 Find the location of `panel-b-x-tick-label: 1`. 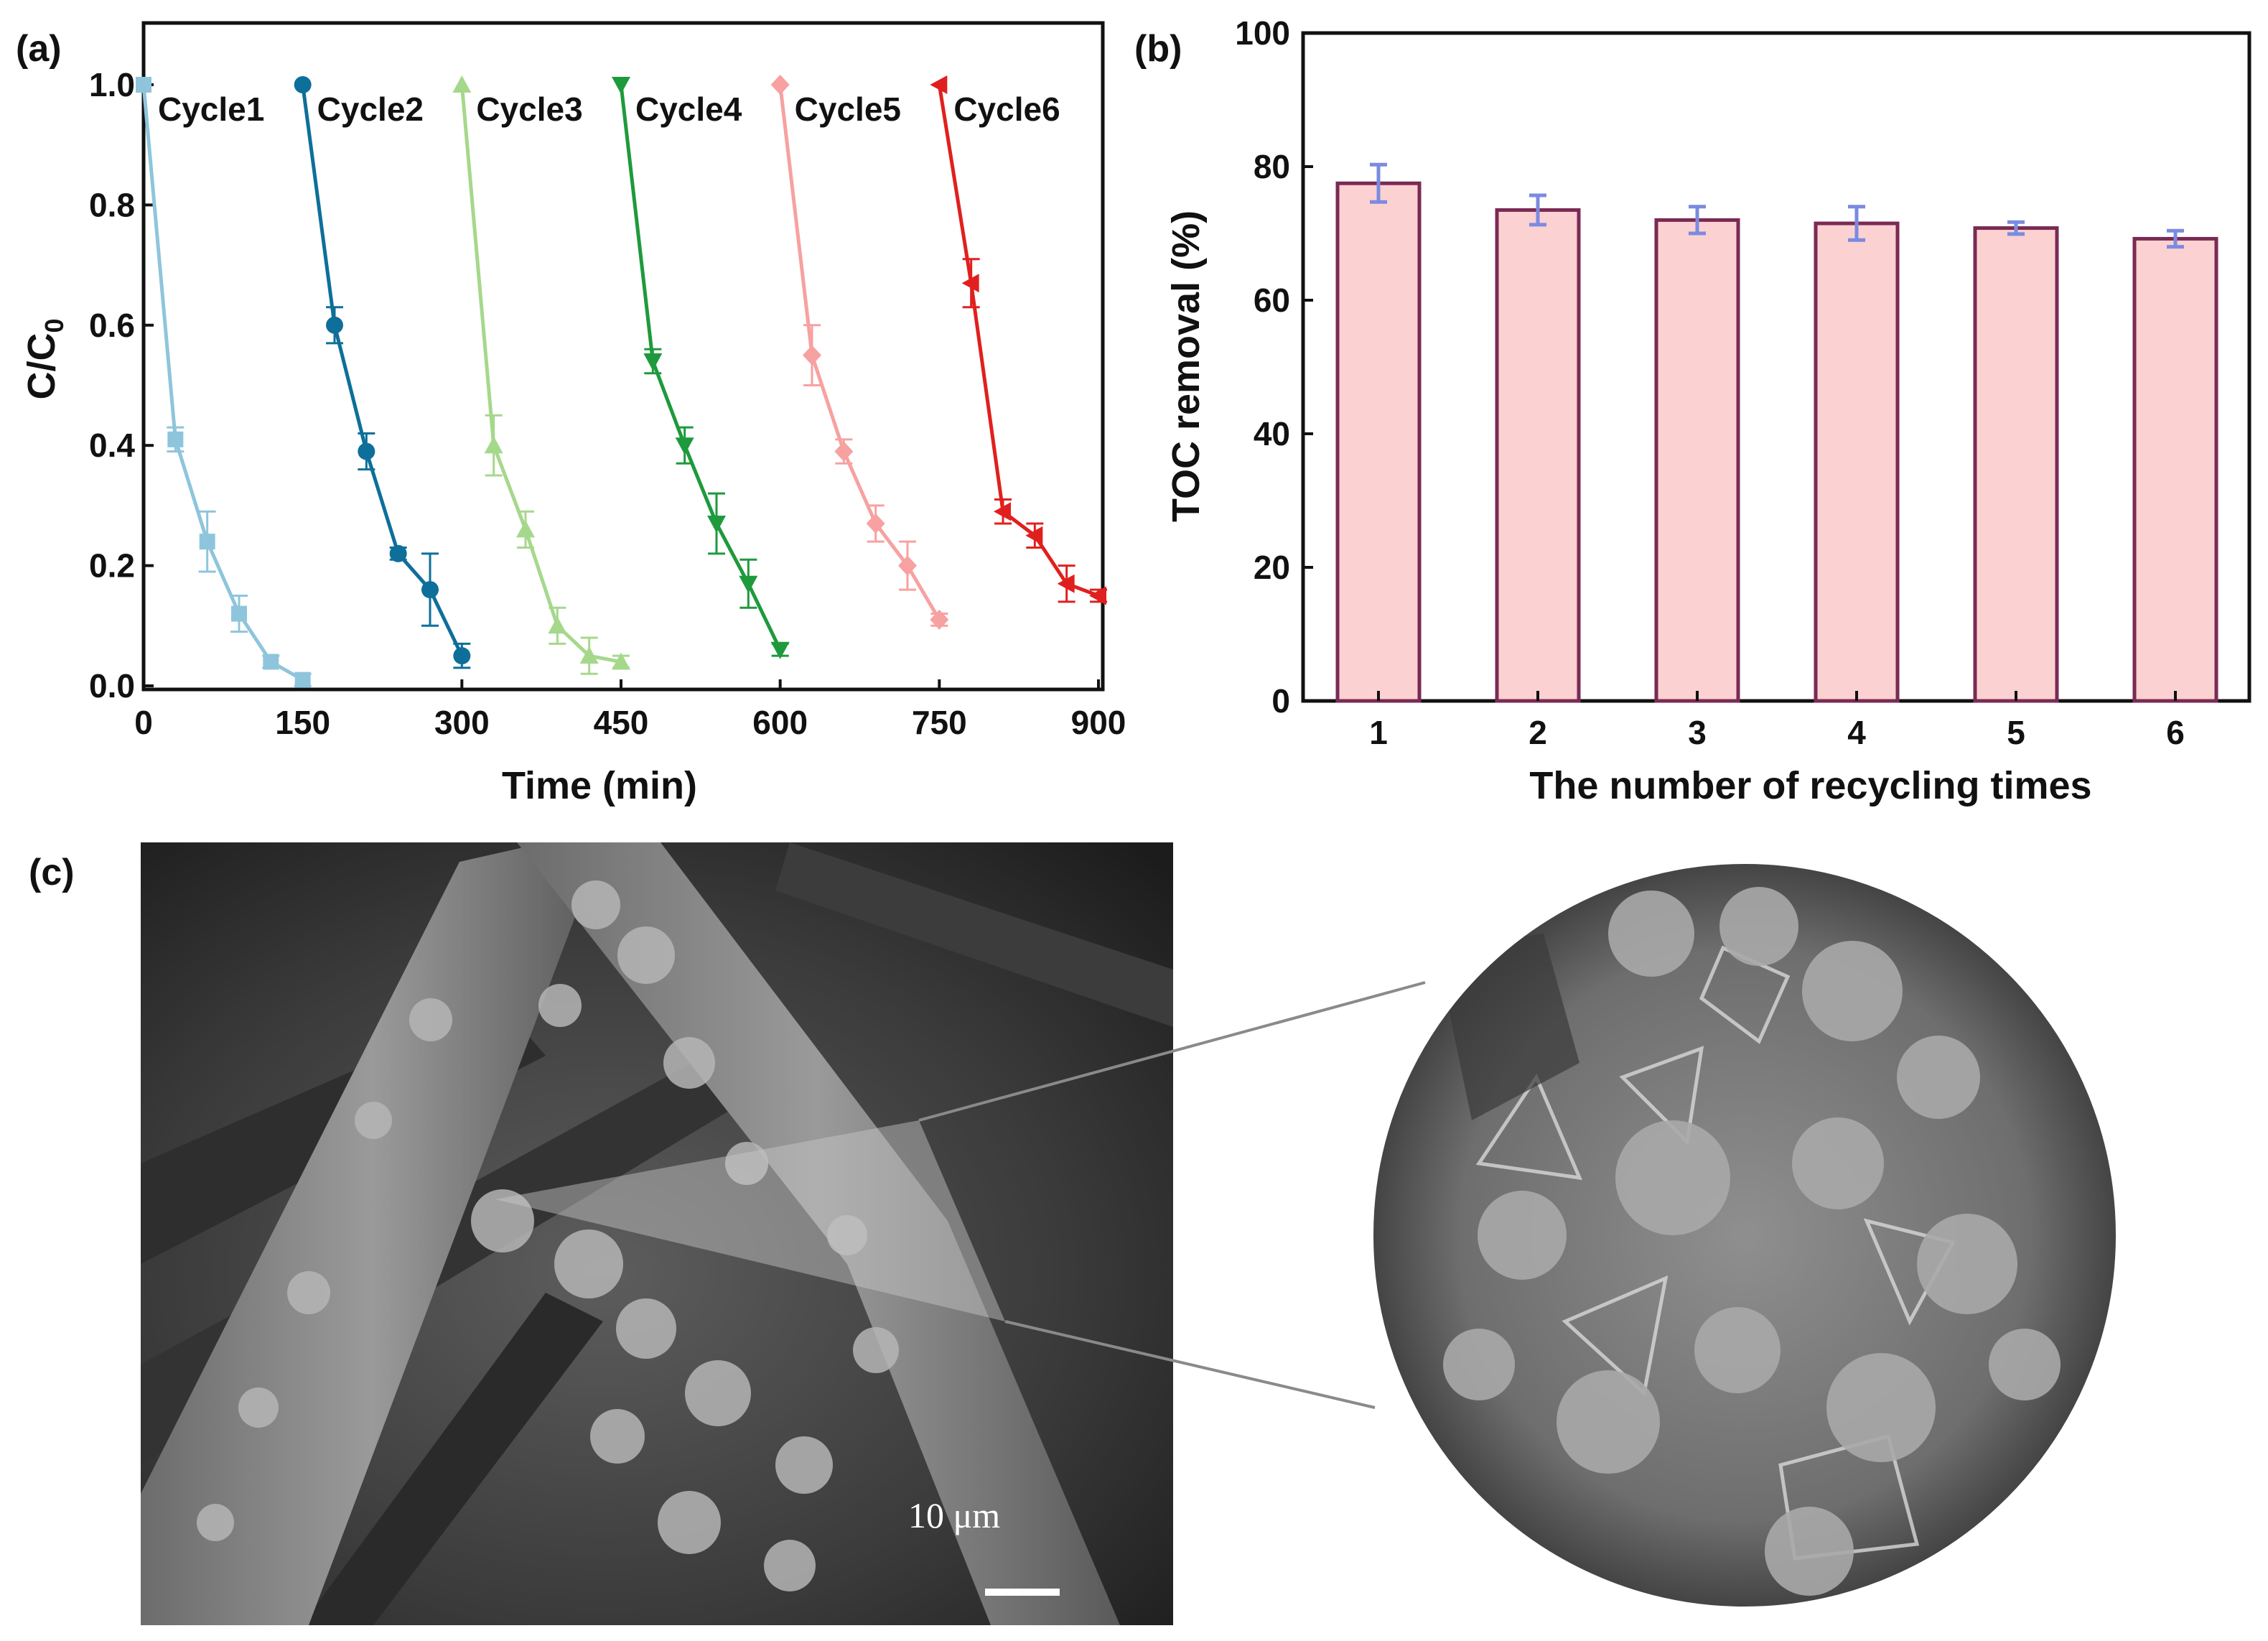

panel-b-x-tick-label: 1 is located at coordinates (1378, 732).